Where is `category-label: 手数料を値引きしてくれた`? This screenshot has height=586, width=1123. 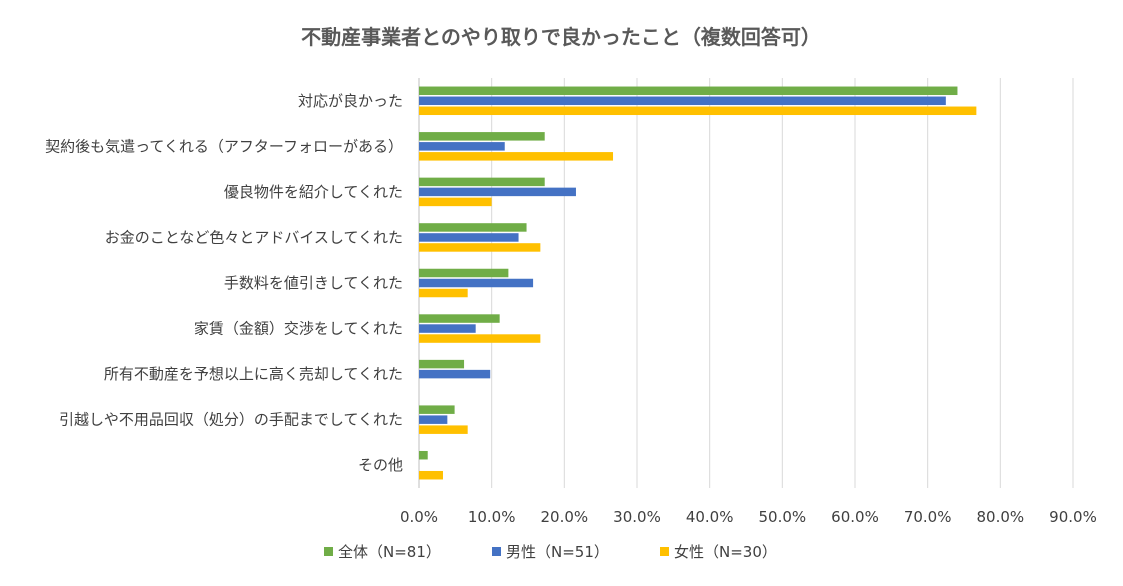
category-label: 手数料を値引きしてくれた is located at coordinates (313, 283).